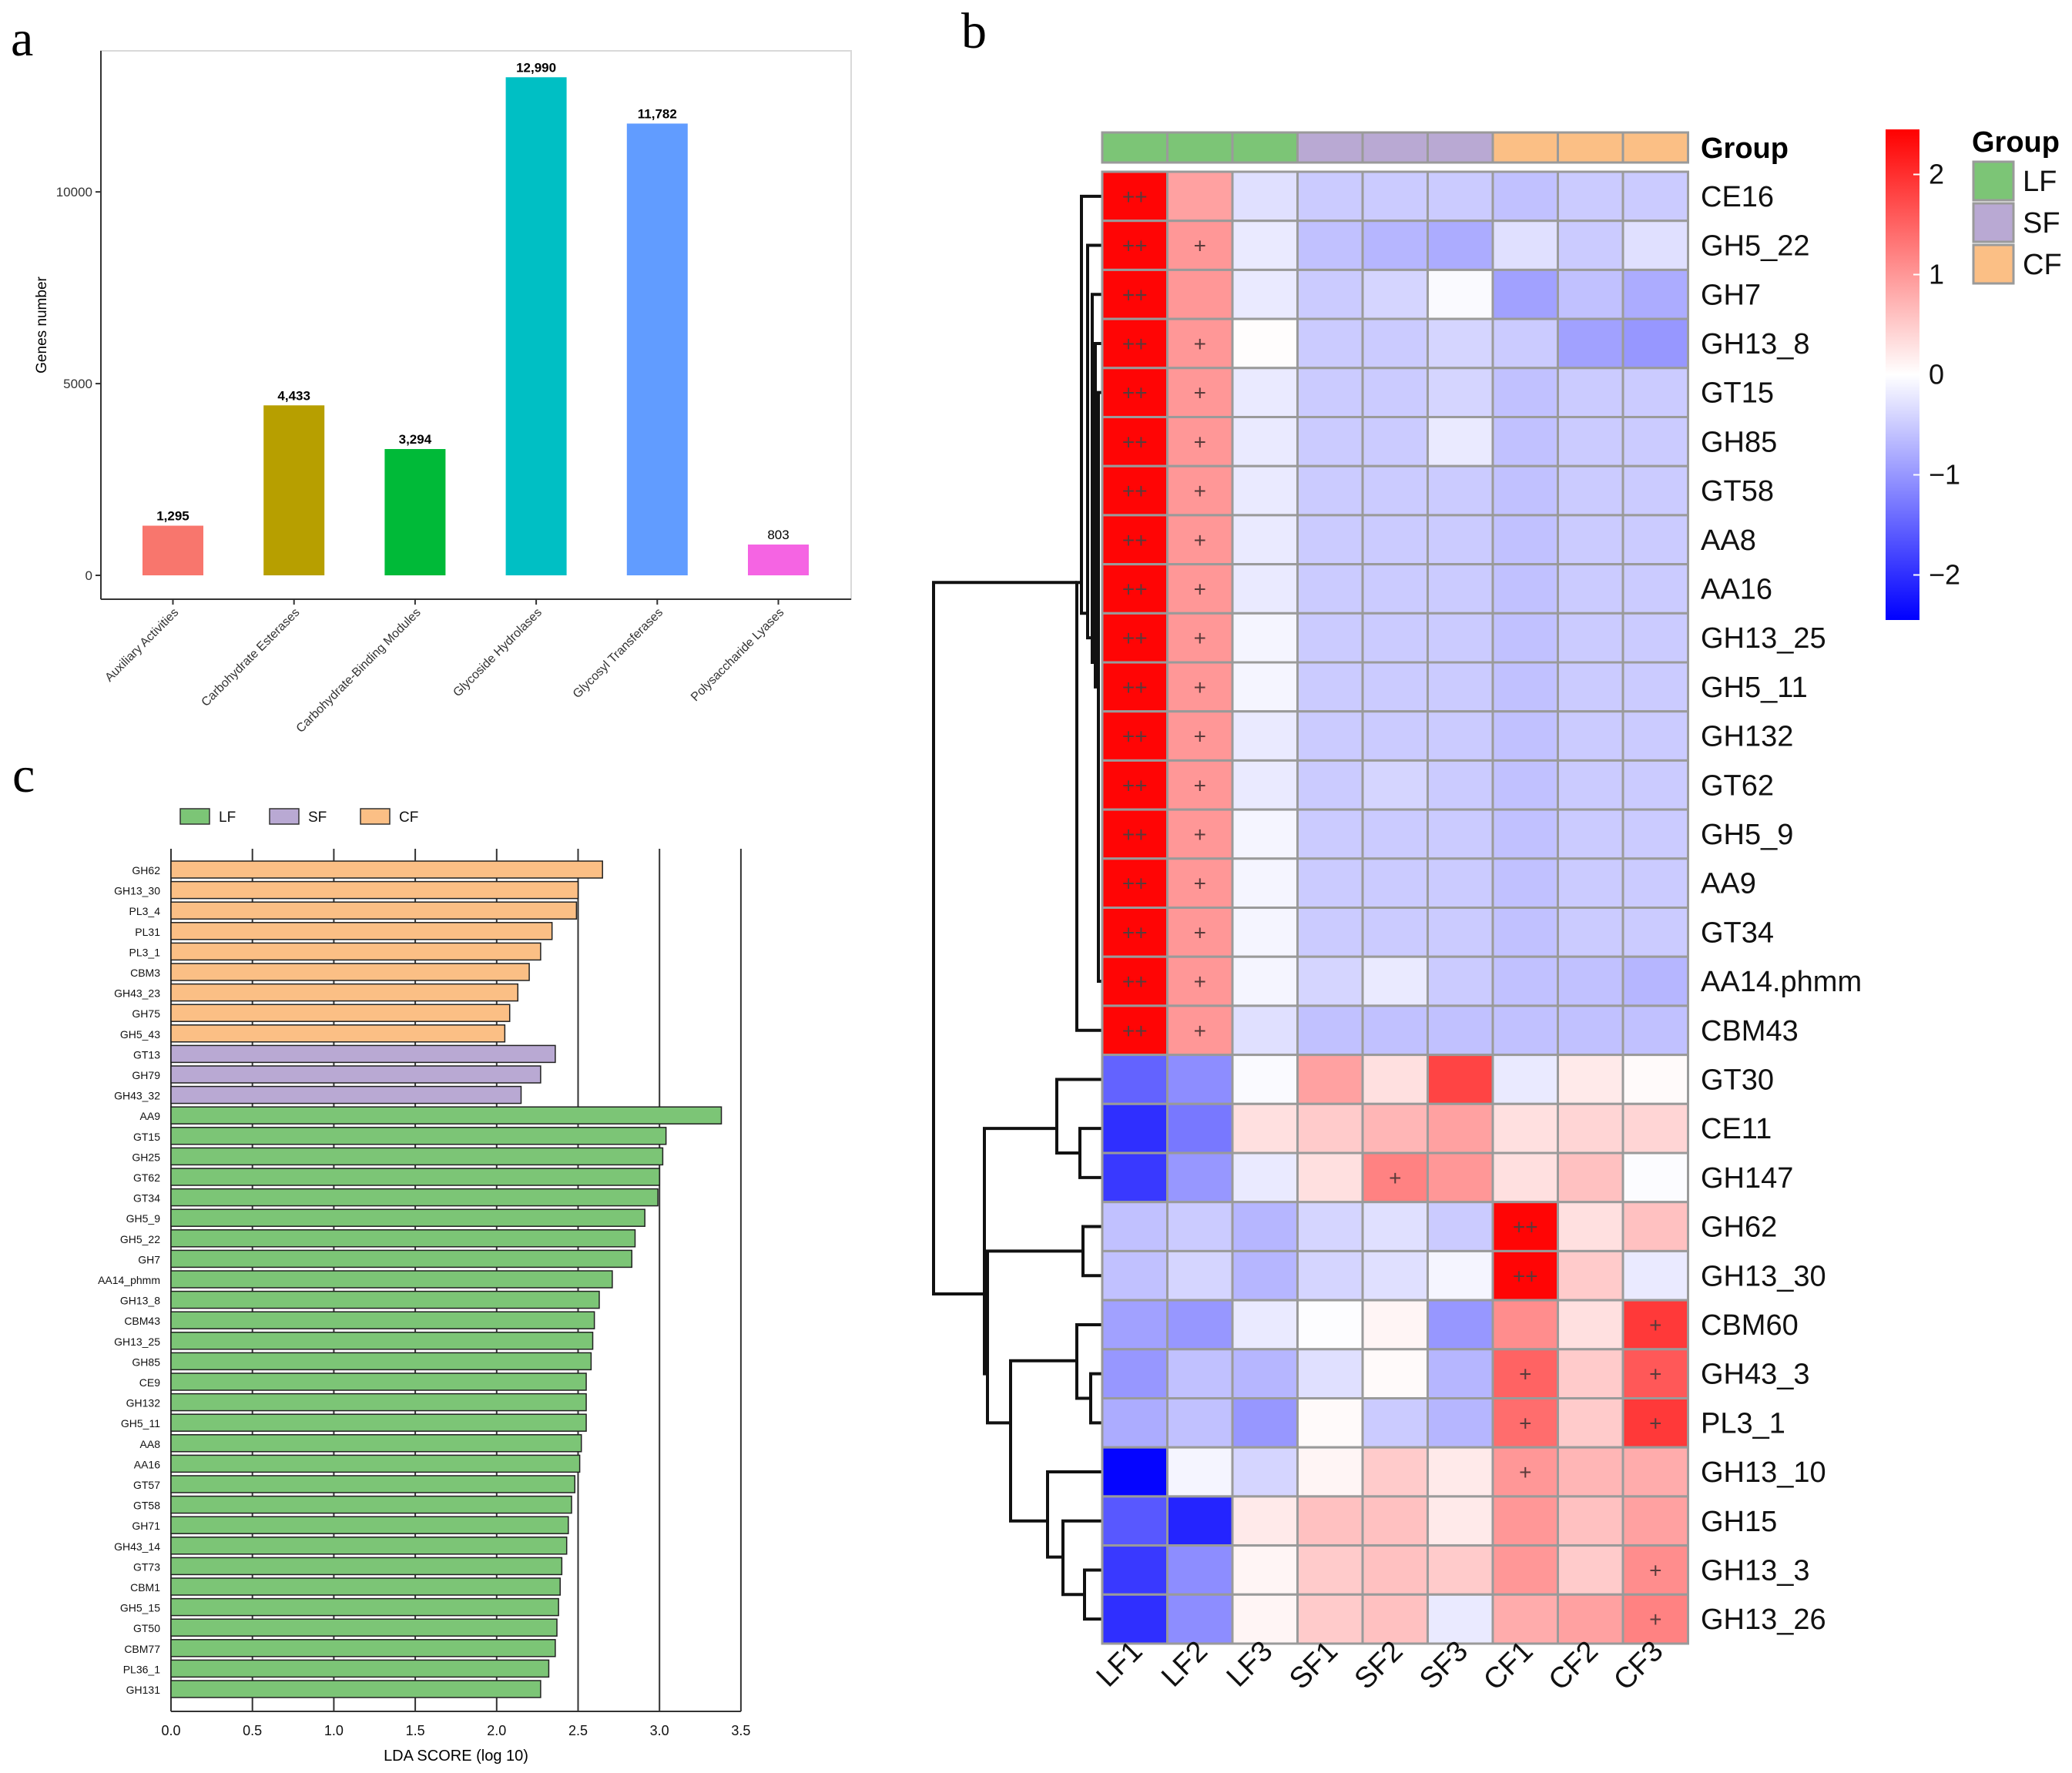 This screenshot has height=1773, width=2072. I want to click on panel-a-value-label: 803, so click(778, 535).